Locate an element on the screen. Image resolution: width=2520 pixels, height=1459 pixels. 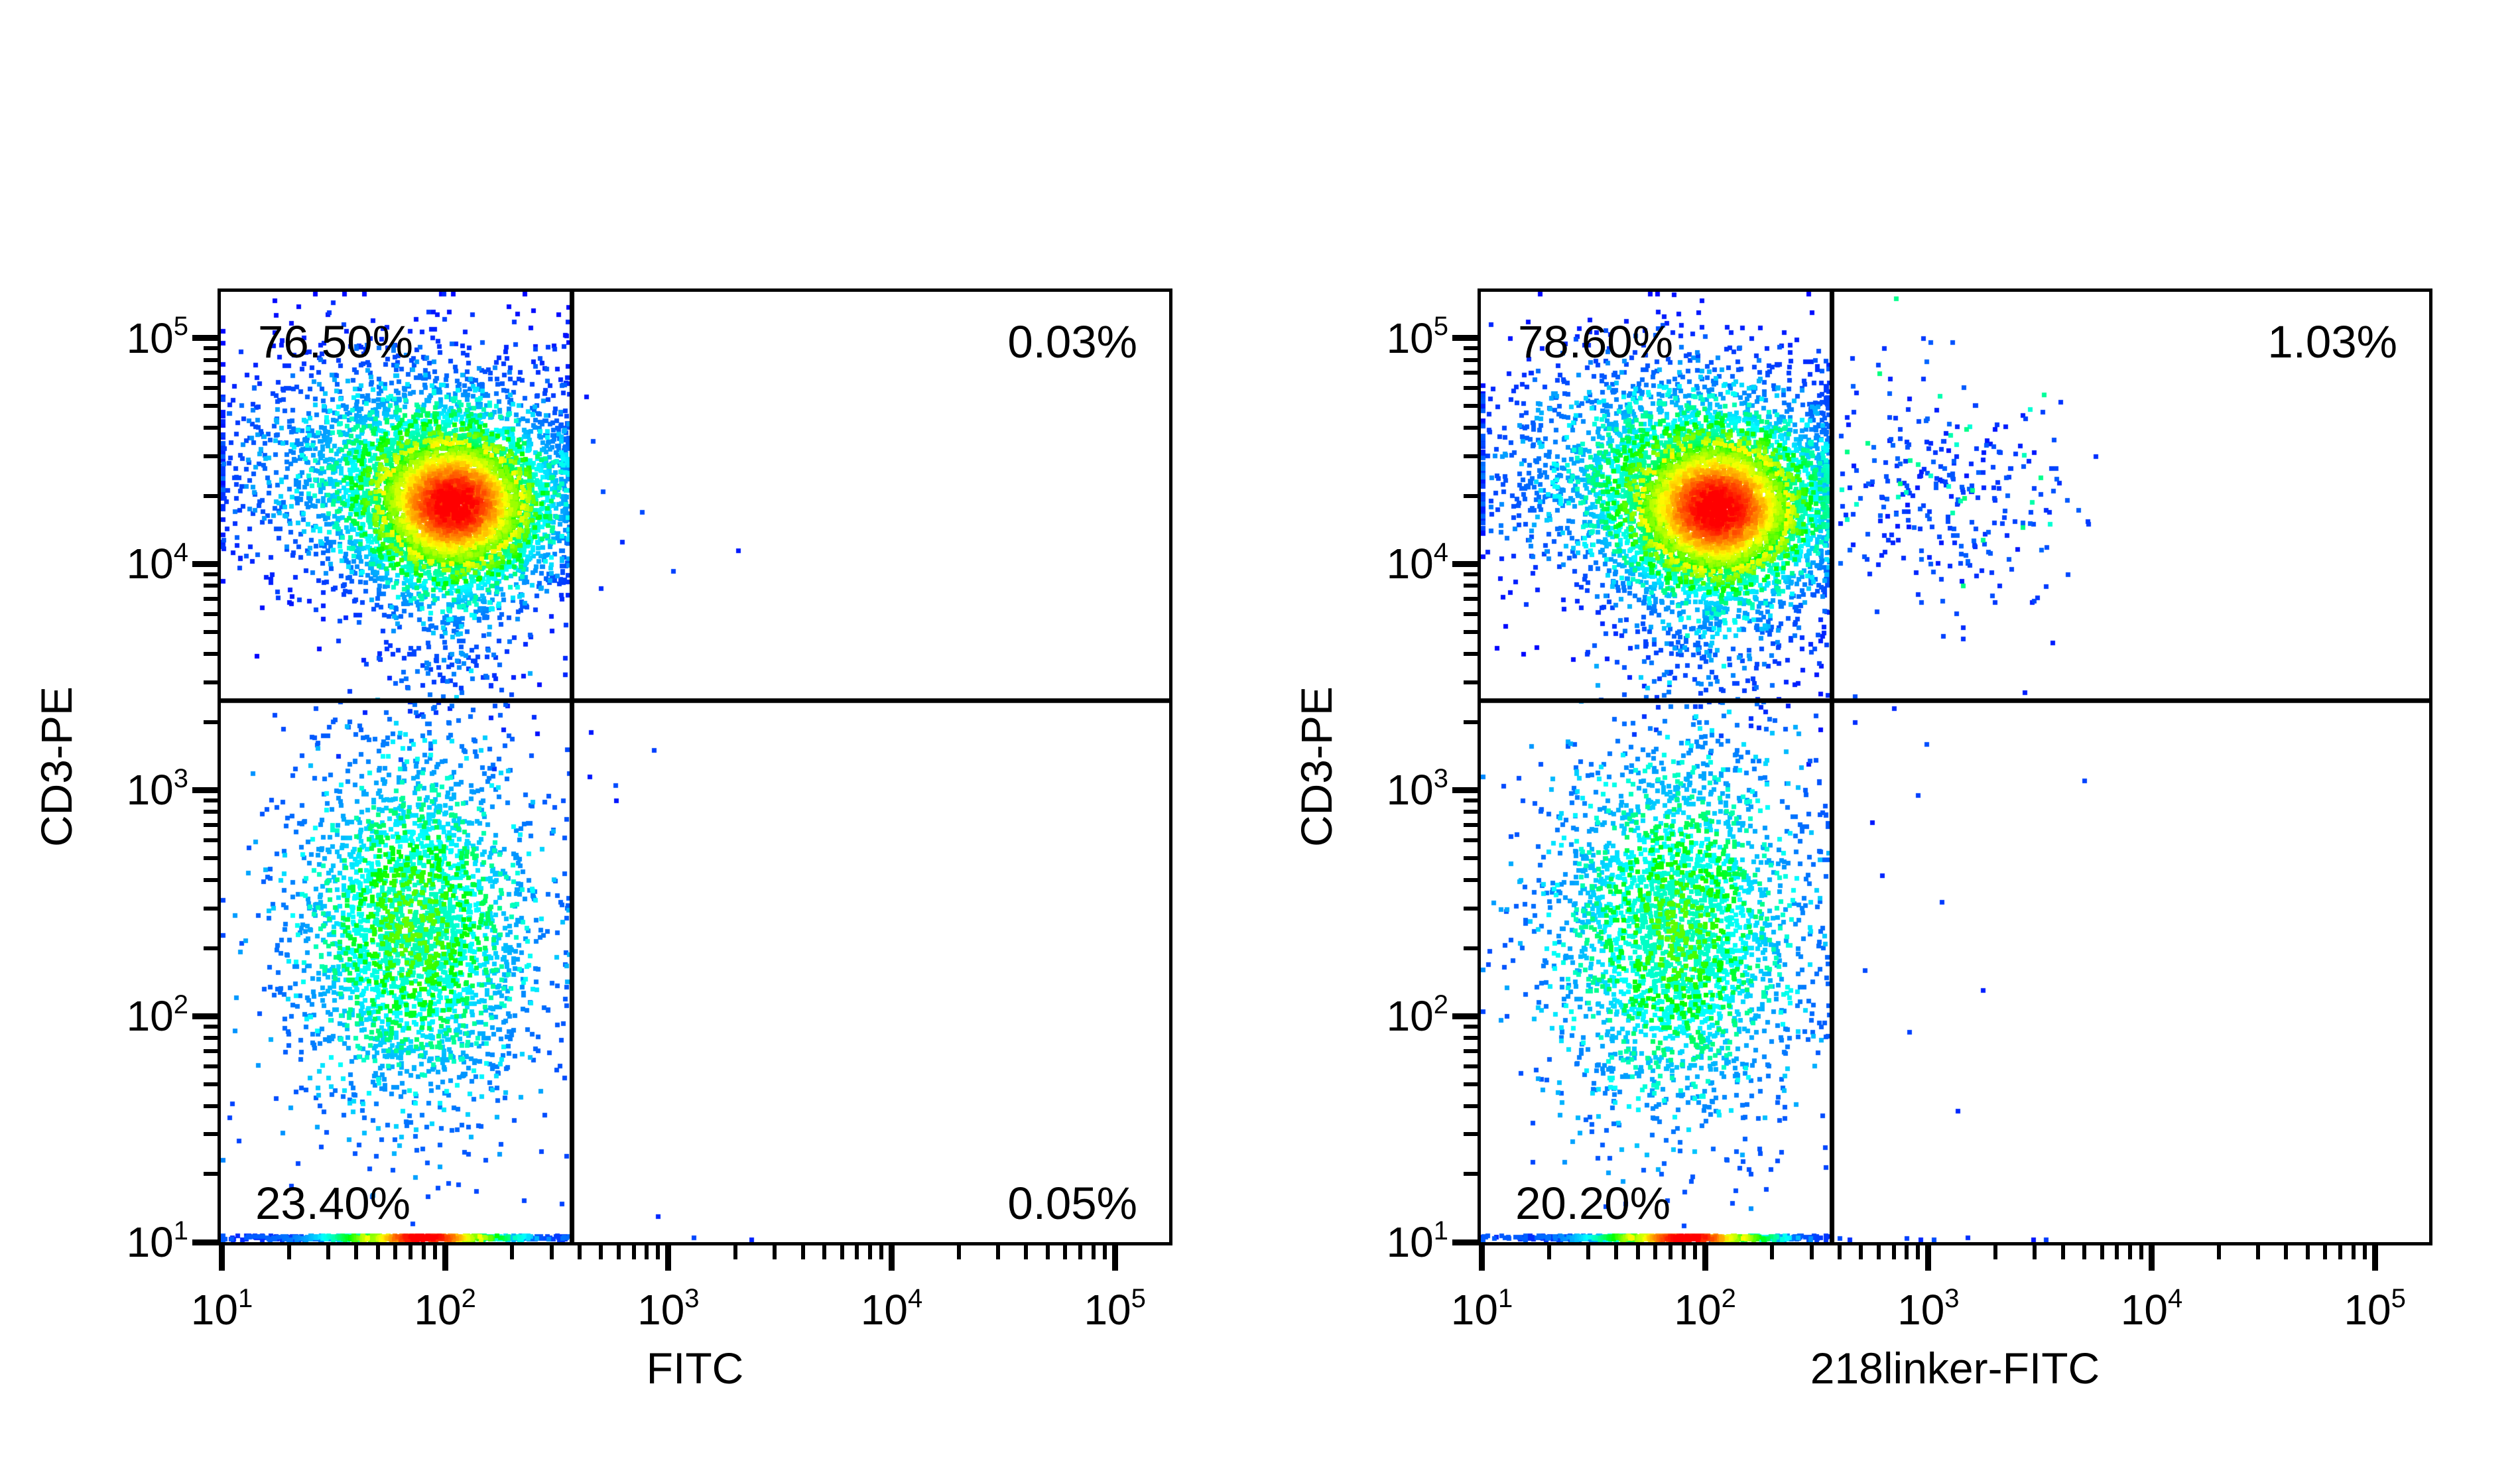
y-tick-label: 10⁵ is located at coordinates (1417, 337).